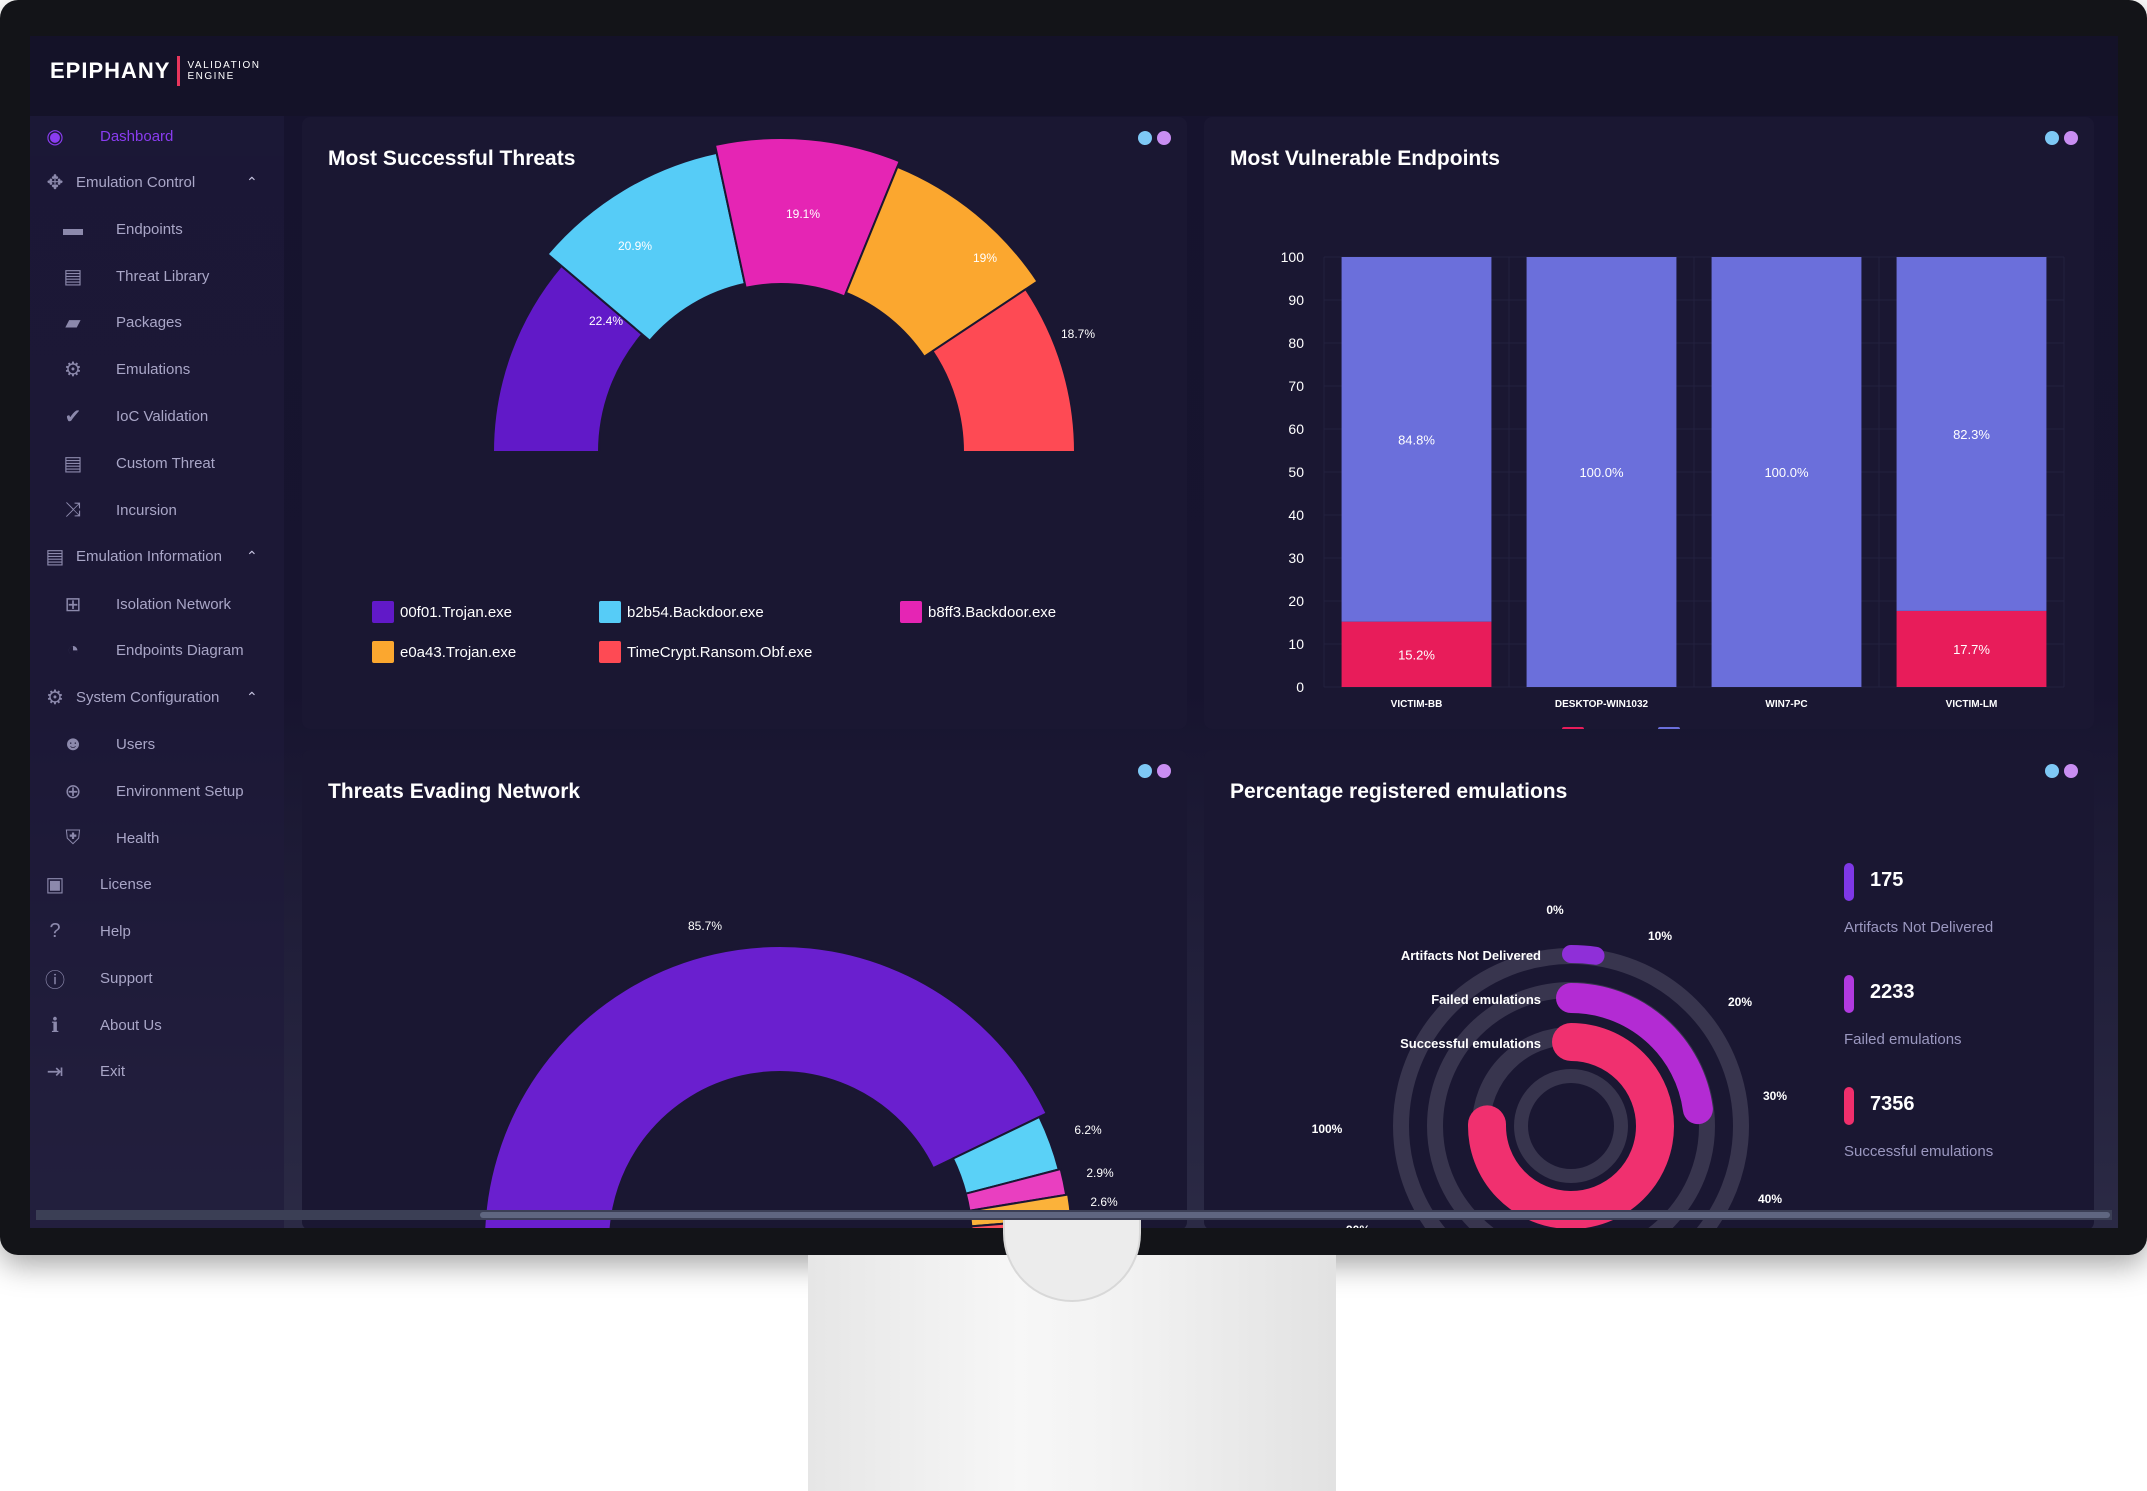  What do you see at coordinates (1972, 704) in the screenshot?
I see `x-tick-label: VICTIM-LM` at bounding box center [1972, 704].